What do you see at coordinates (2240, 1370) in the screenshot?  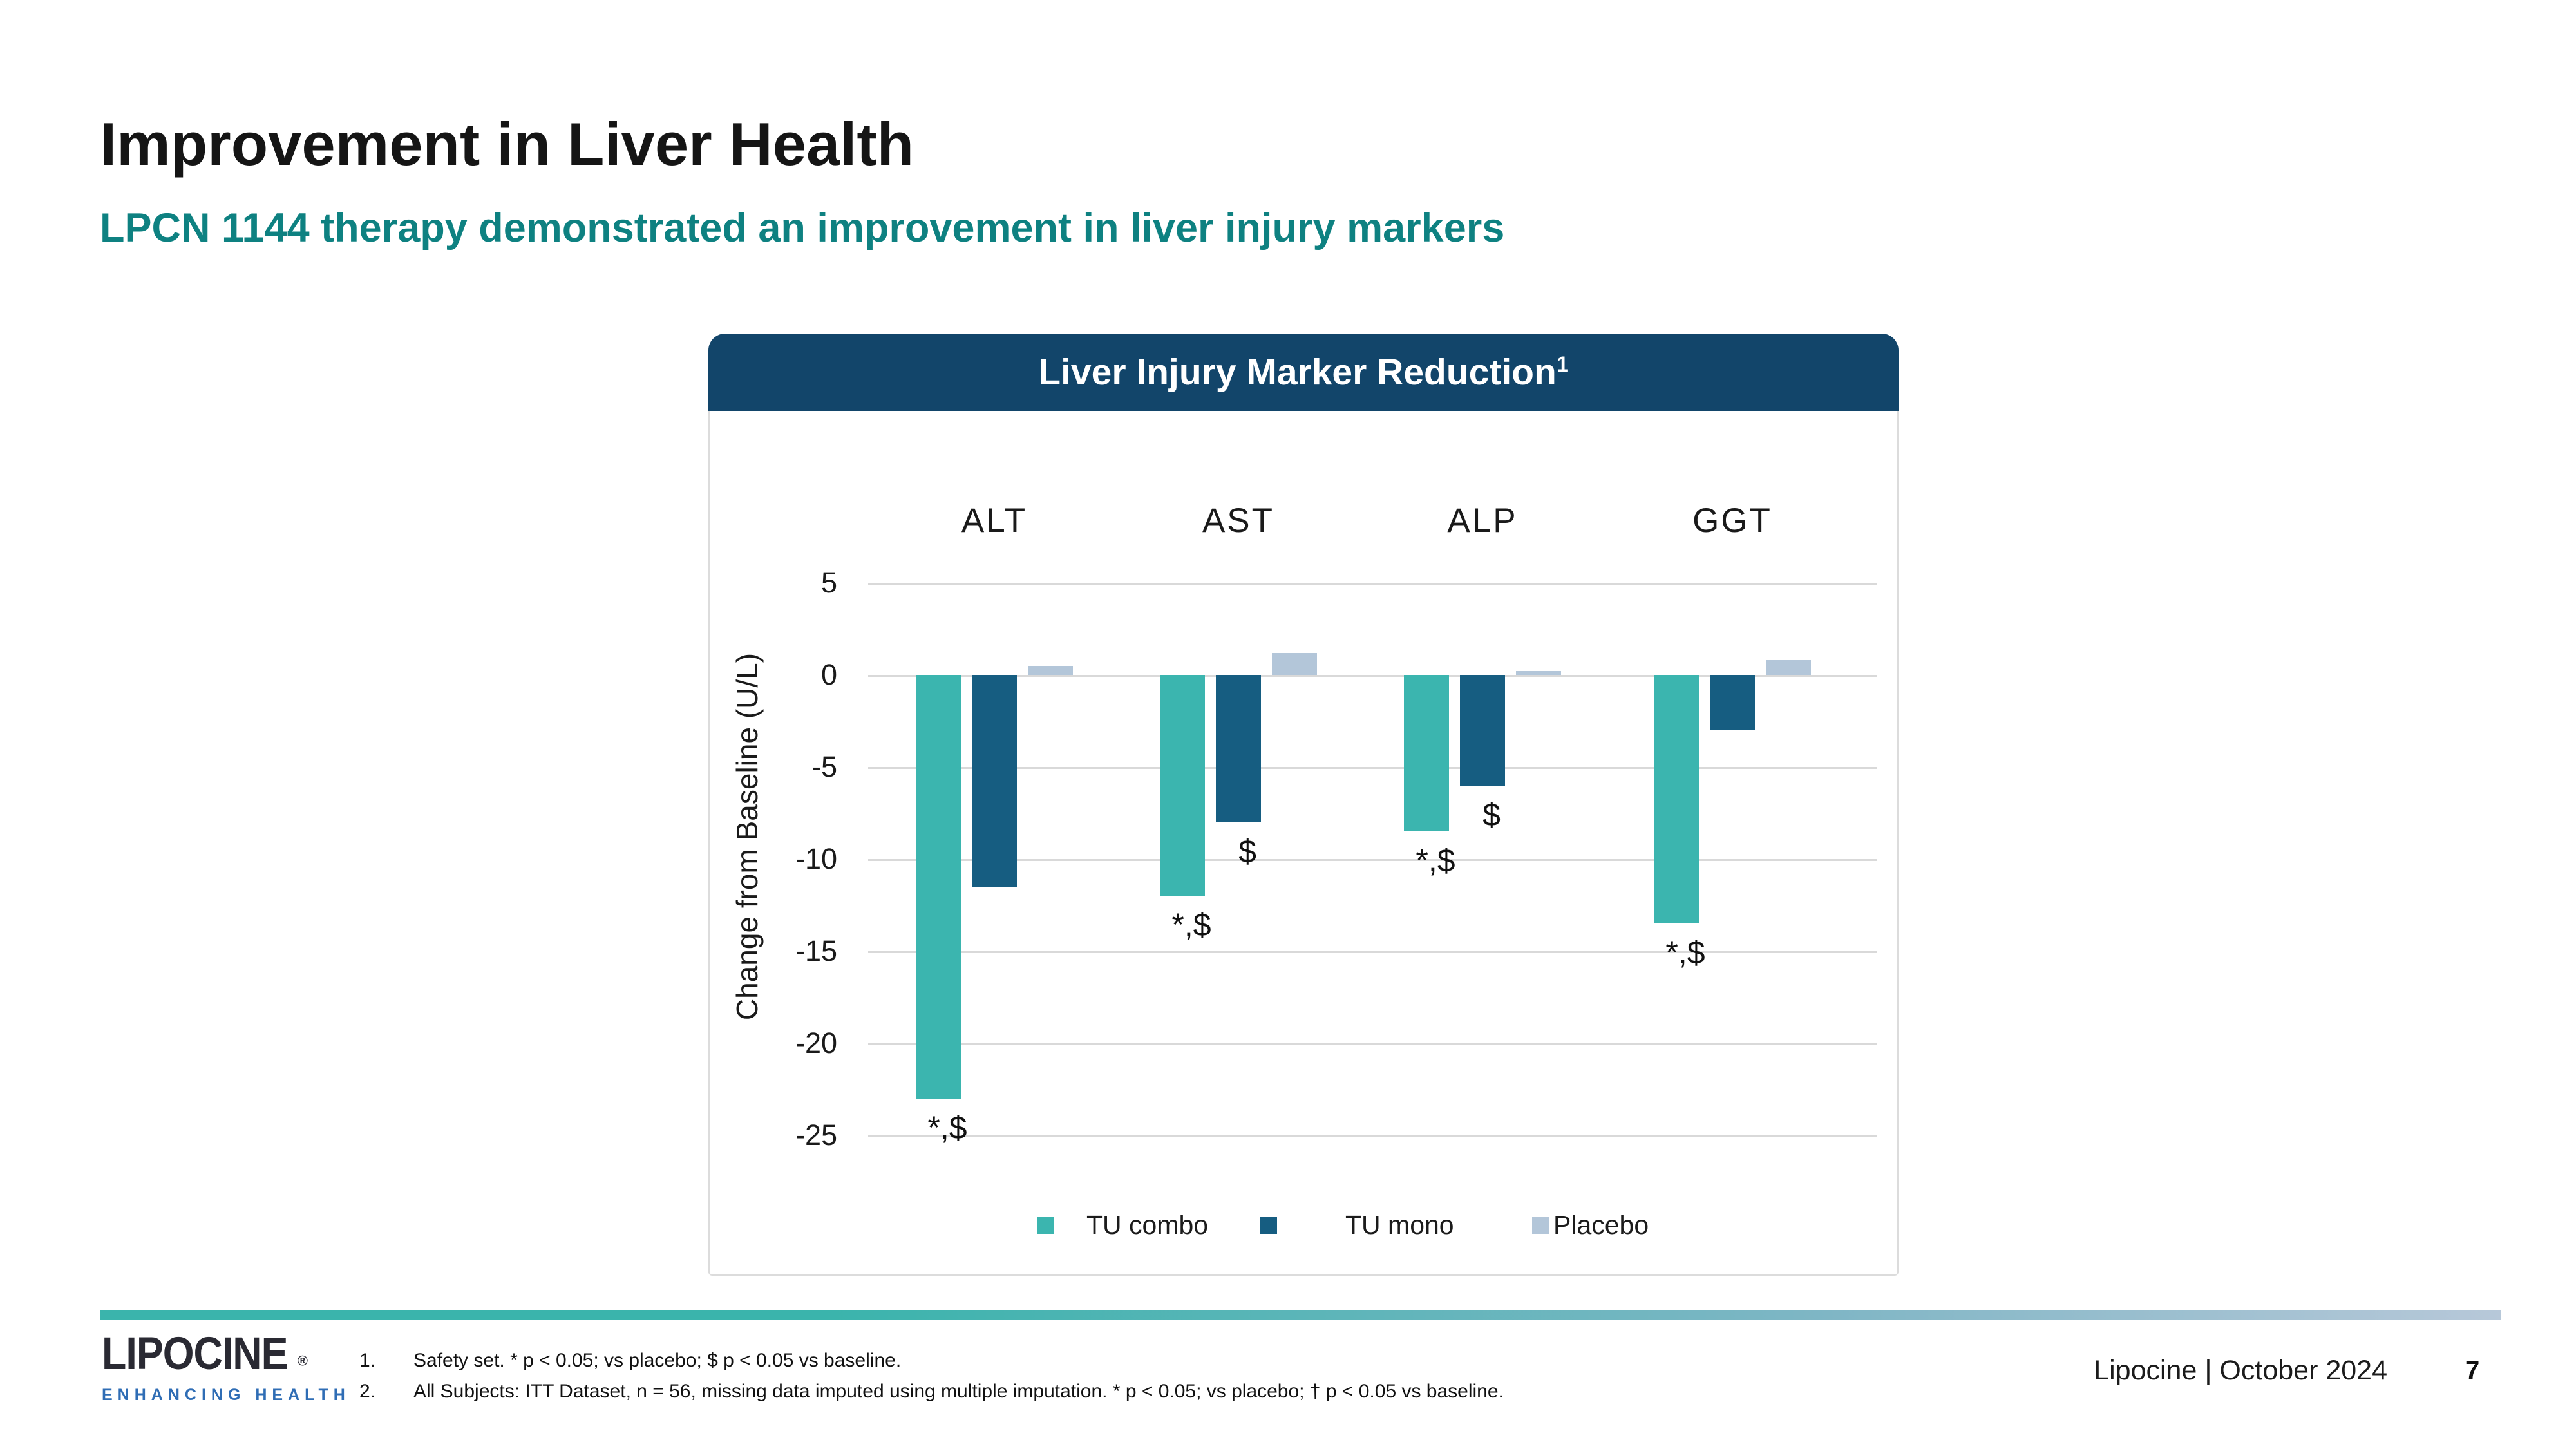 I see `footer-credit: Lipocine | October 2024` at bounding box center [2240, 1370].